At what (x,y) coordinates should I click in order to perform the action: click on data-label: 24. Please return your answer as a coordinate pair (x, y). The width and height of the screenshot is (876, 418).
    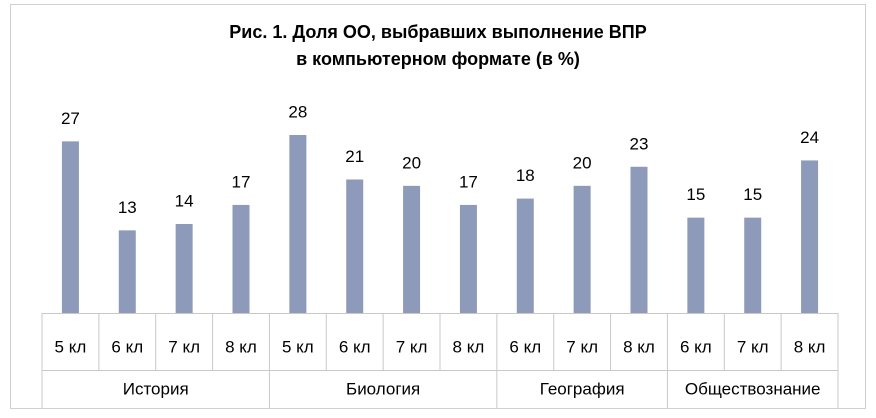
    Looking at the image, I should click on (809, 137).